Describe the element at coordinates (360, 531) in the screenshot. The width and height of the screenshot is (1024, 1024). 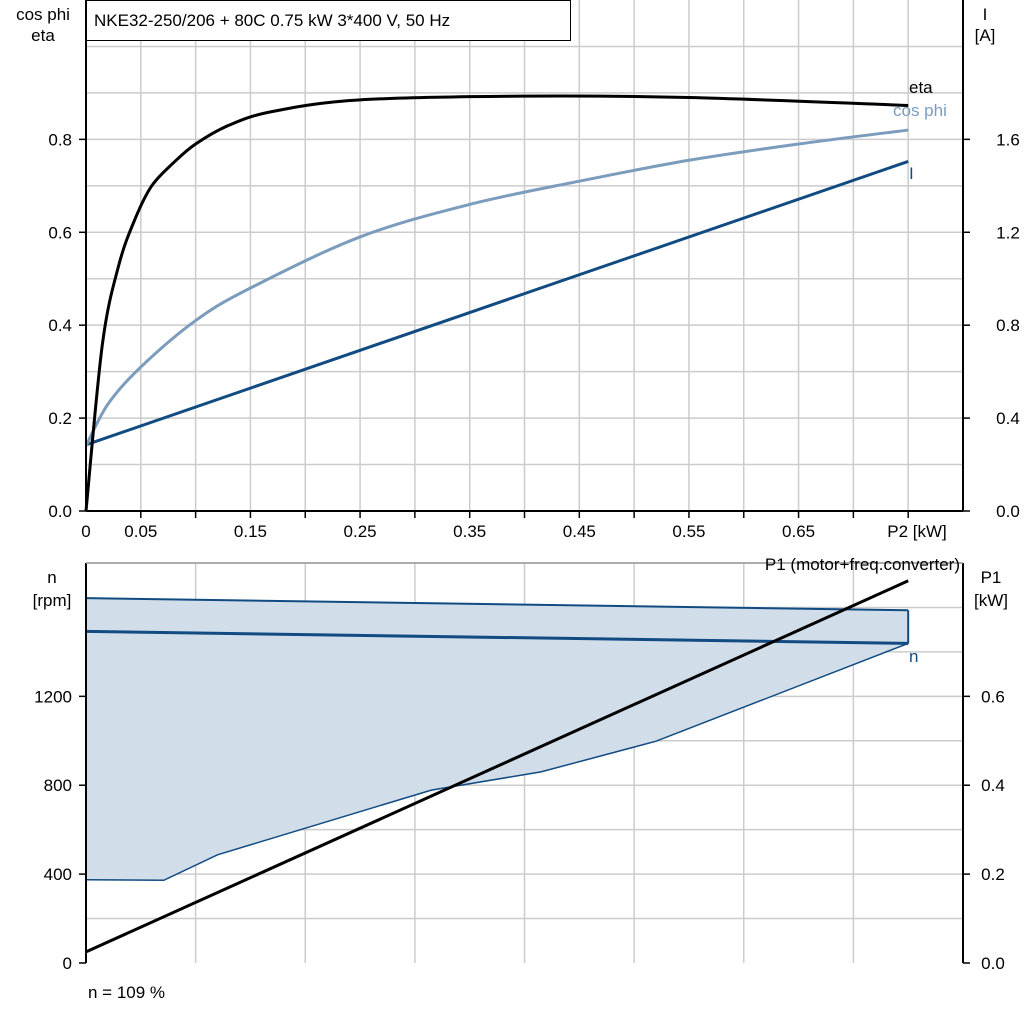
I see `x-tick-label: 0.25` at that location.